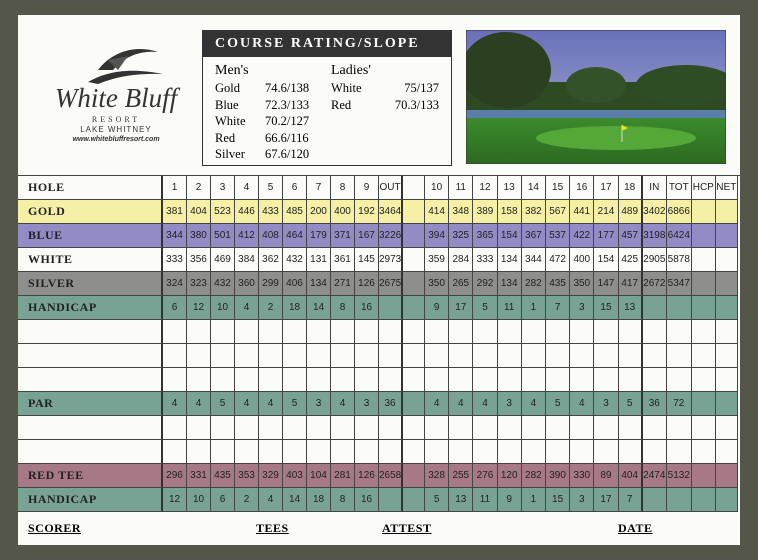 Image resolution: width=758 pixels, height=560 pixels. What do you see at coordinates (437, 260) in the screenshot?
I see `cell: 359` at bounding box center [437, 260].